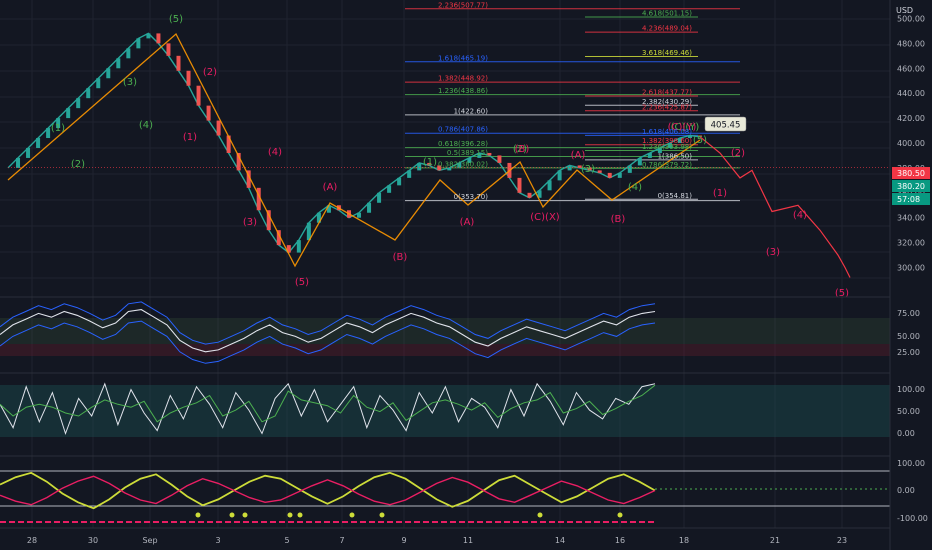 This screenshot has height=550, width=932. I want to click on price-tick: 400.00, so click(911, 143).